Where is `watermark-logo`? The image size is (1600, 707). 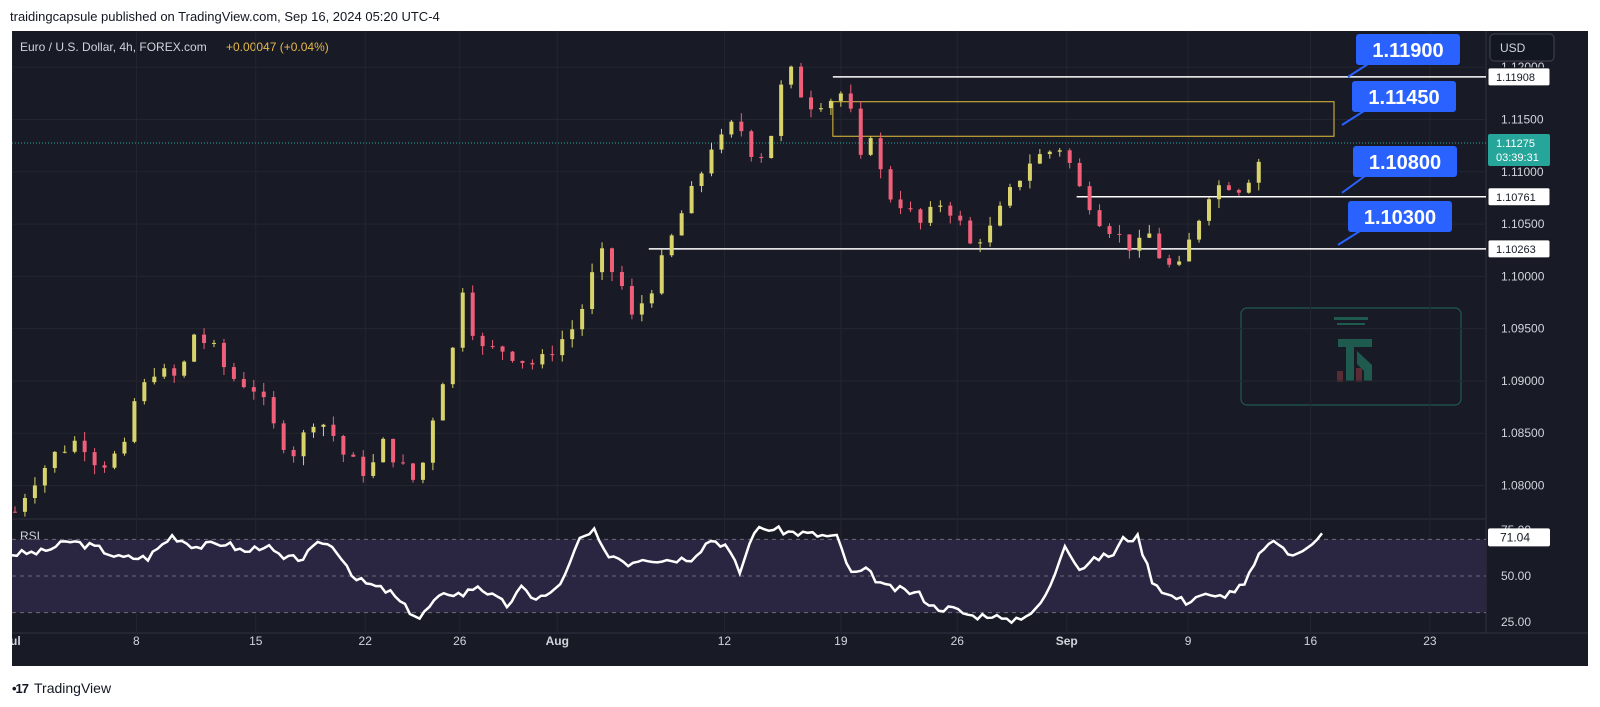 watermark-logo is located at coordinates (1351, 356).